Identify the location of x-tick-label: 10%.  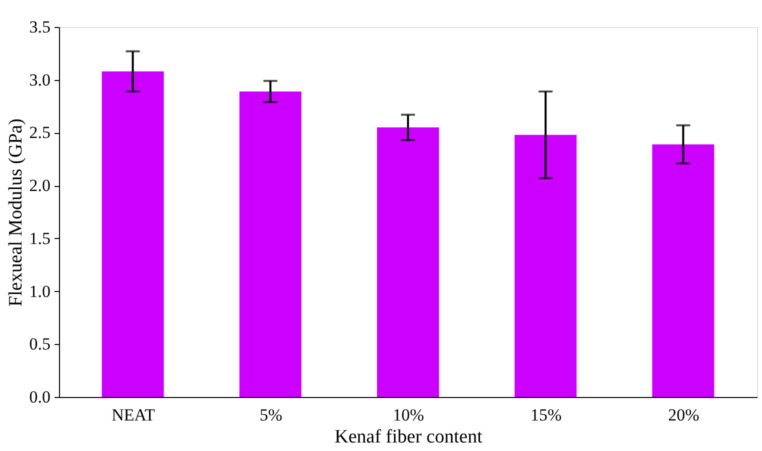
(408, 415).